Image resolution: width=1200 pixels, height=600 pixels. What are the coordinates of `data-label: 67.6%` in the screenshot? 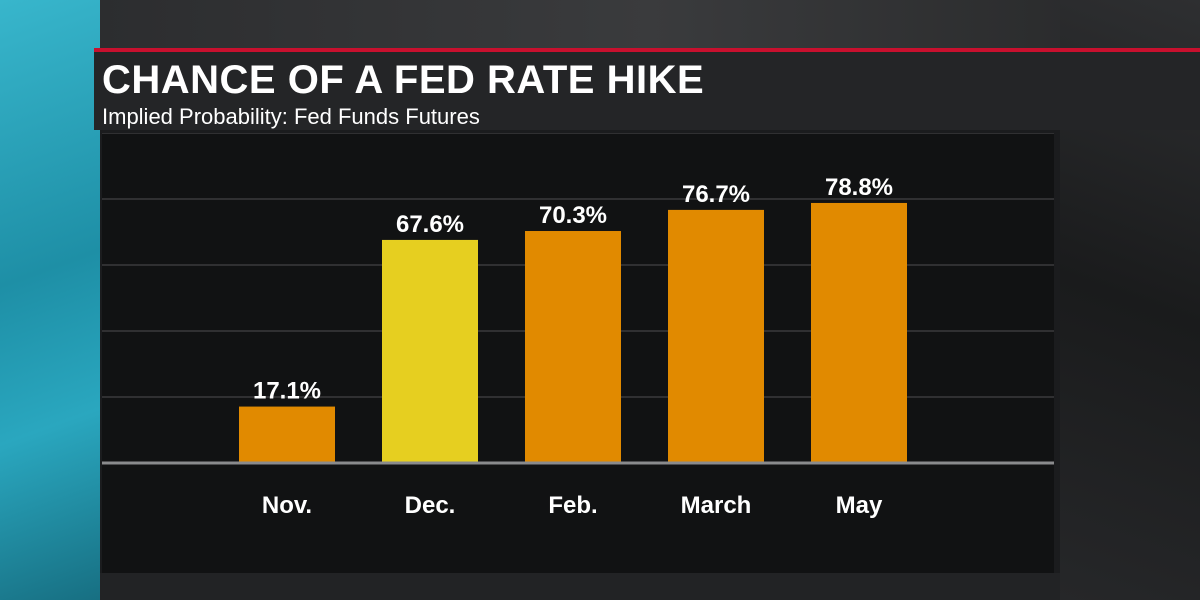 It's located at (430, 224).